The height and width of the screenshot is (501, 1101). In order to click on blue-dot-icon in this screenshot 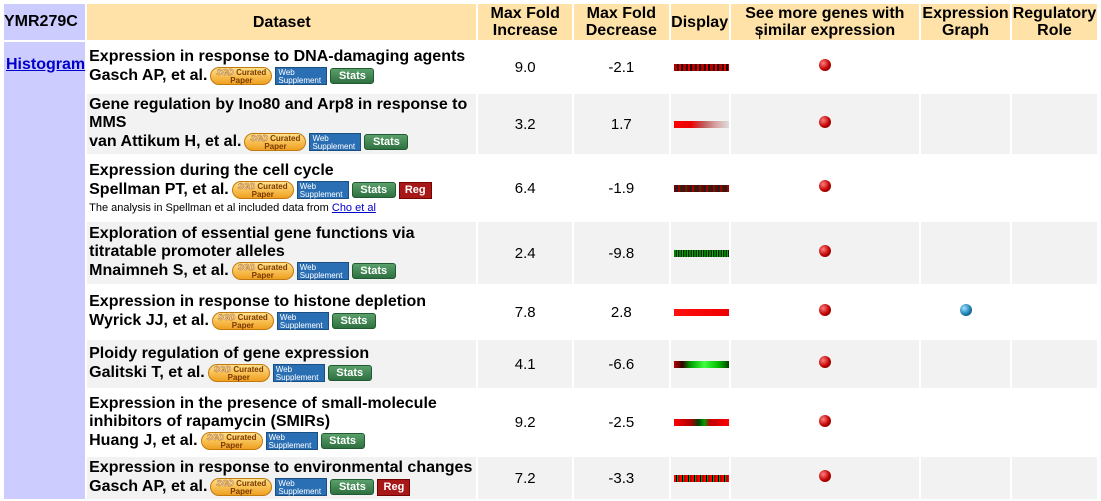, I will do `click(965, 310)`.